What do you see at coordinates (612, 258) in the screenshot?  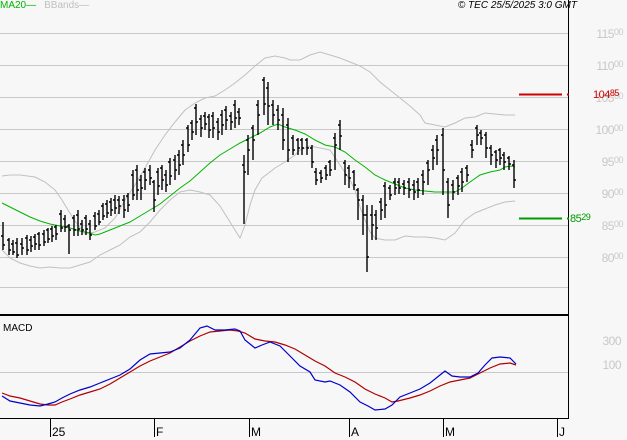 I see `price-axis-label: 8000` at bounding box center [612, 258].